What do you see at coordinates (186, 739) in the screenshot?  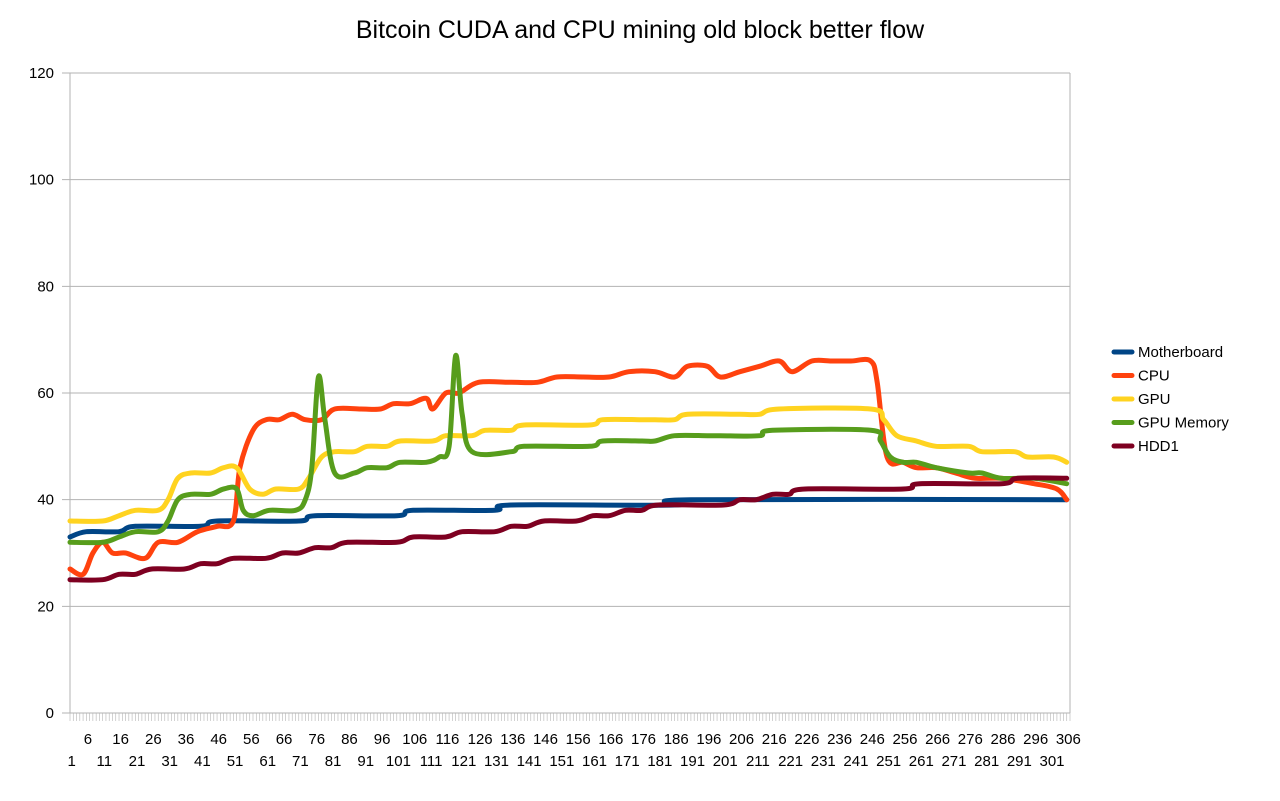 I see `x-tick-label: 36` at bounding box center [186, 739].